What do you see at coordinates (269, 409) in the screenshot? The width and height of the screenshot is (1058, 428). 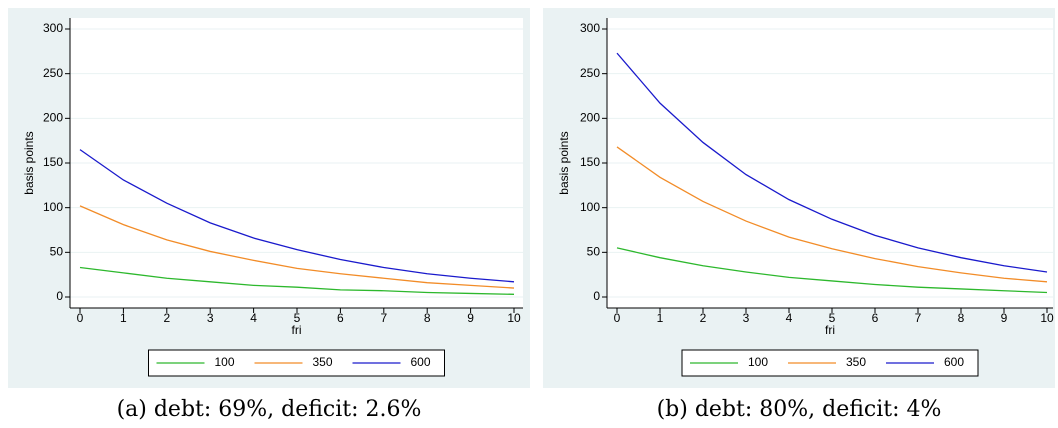 I see `caption: (a) debt: 69%, deficit: 2.6%` at bounding box center [269, 409].